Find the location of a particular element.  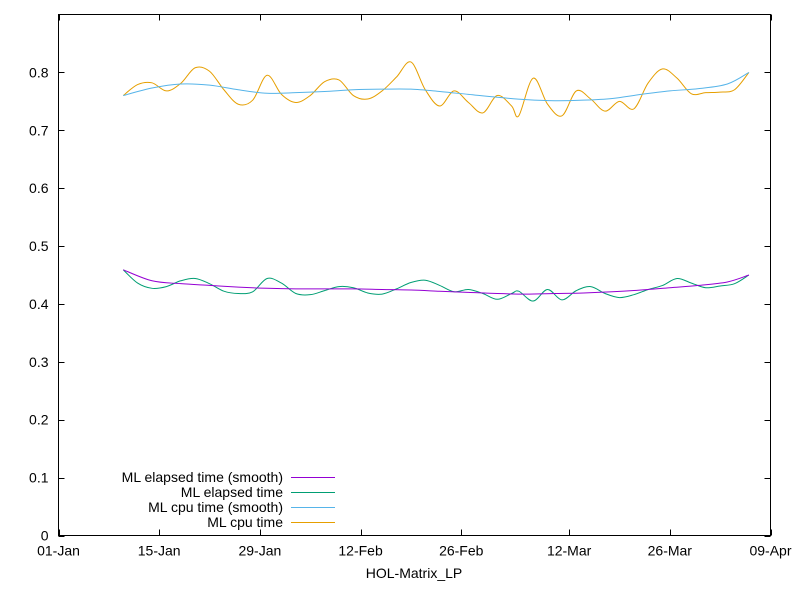

y-tick-label: 0 is located at coordinates (45, 536).